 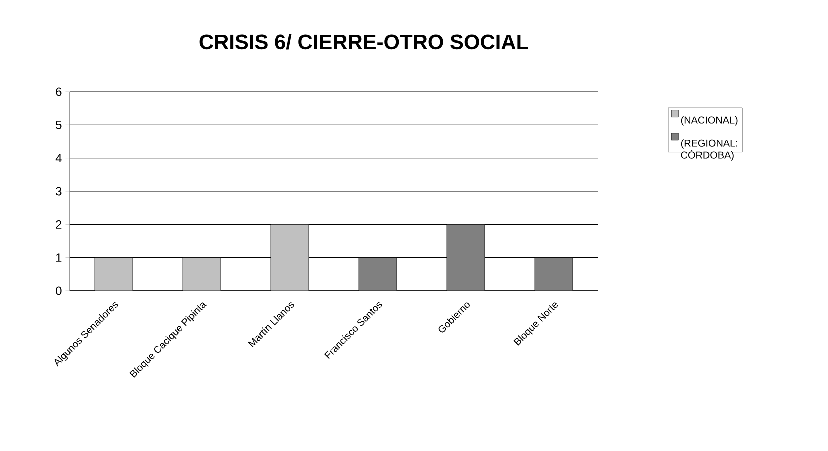 What do you see at coordinates (59, 224) in the screenshot?
I see `y-tick-label: 2` at bounding box center [59, 224].